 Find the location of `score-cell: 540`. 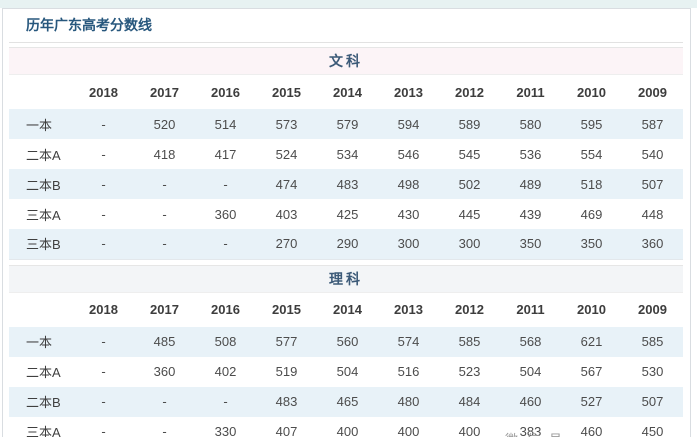

score-cell: 540 is located at coordinates (652, 154).